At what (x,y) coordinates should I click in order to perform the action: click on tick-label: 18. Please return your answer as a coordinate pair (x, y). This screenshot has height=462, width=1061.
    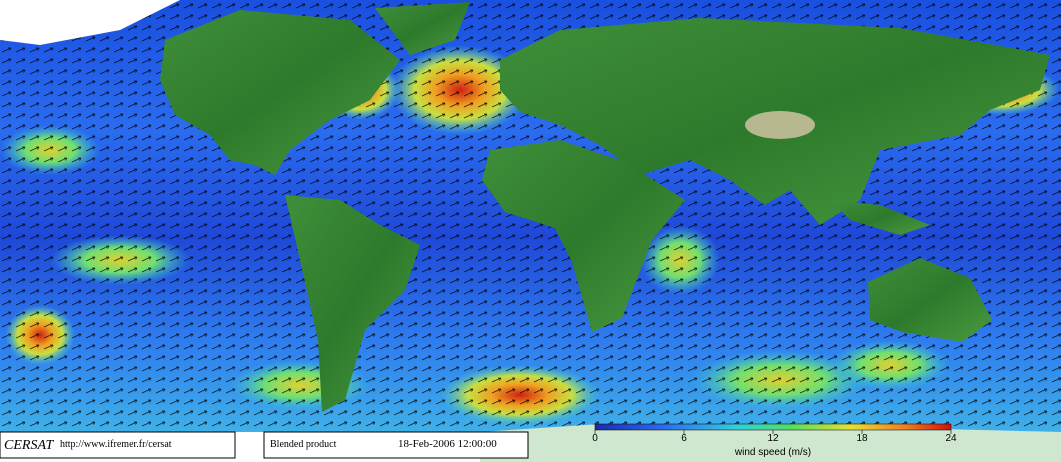
    Looking at the image, I should click on (862, 438).